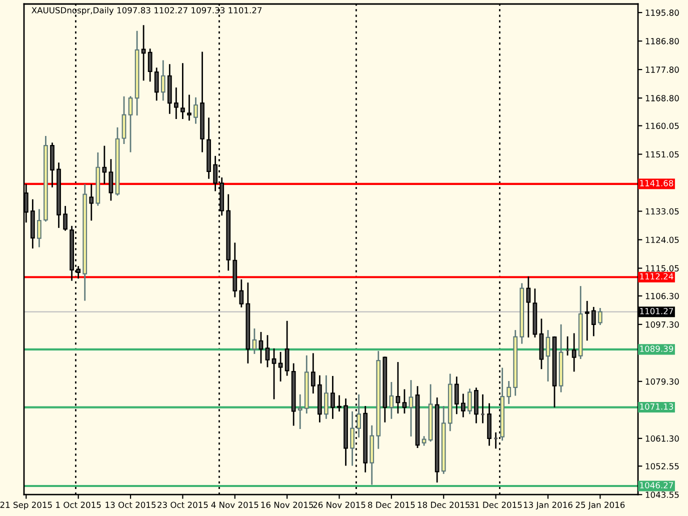 The width and height of the screenshot is (688, 516). I want to click on y-tick-label: 1177.80, so click(662, 69).